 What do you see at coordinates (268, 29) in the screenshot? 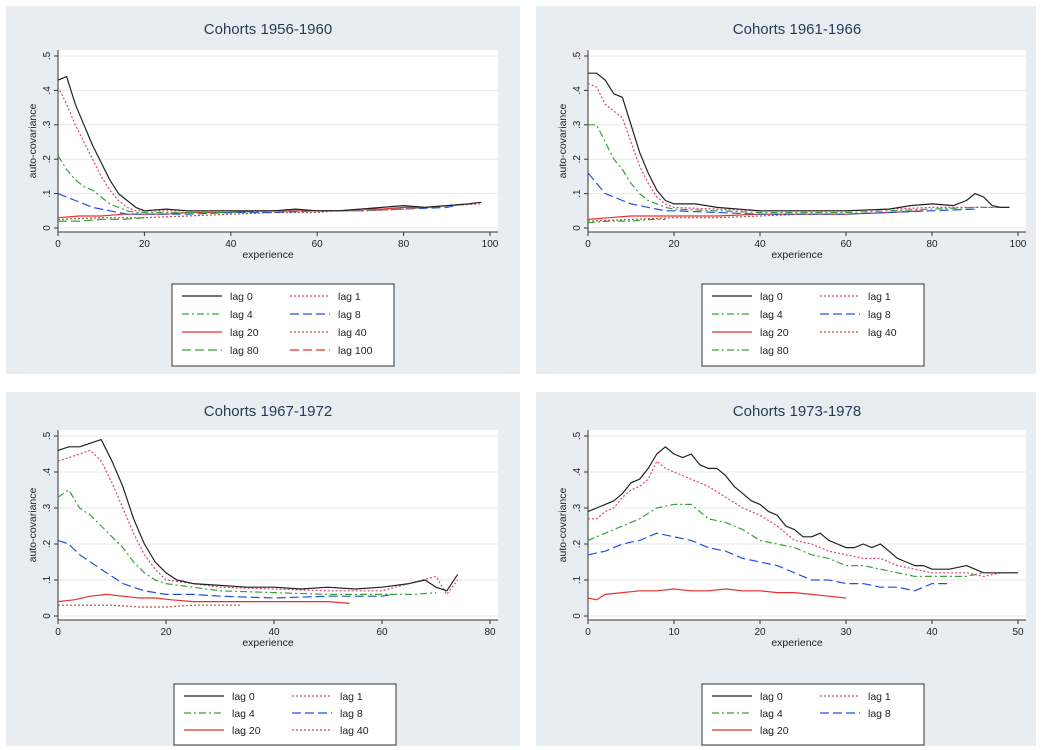
I see `chart-title: Cohorts 1956-1960` at bounding box center [268, 29].